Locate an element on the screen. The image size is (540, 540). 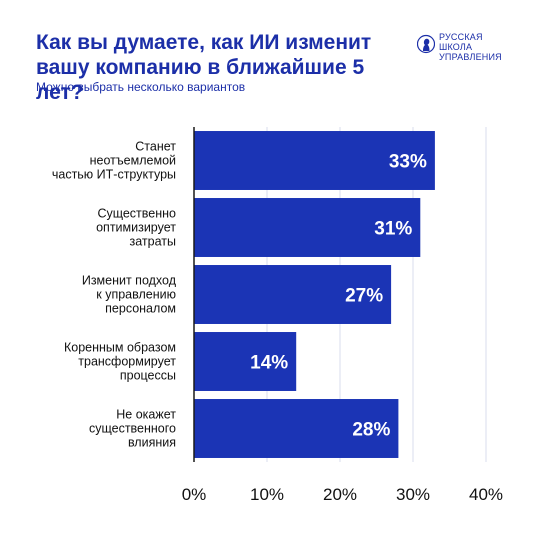
category-label-line: Существенно is located at coordinates (136, 214).